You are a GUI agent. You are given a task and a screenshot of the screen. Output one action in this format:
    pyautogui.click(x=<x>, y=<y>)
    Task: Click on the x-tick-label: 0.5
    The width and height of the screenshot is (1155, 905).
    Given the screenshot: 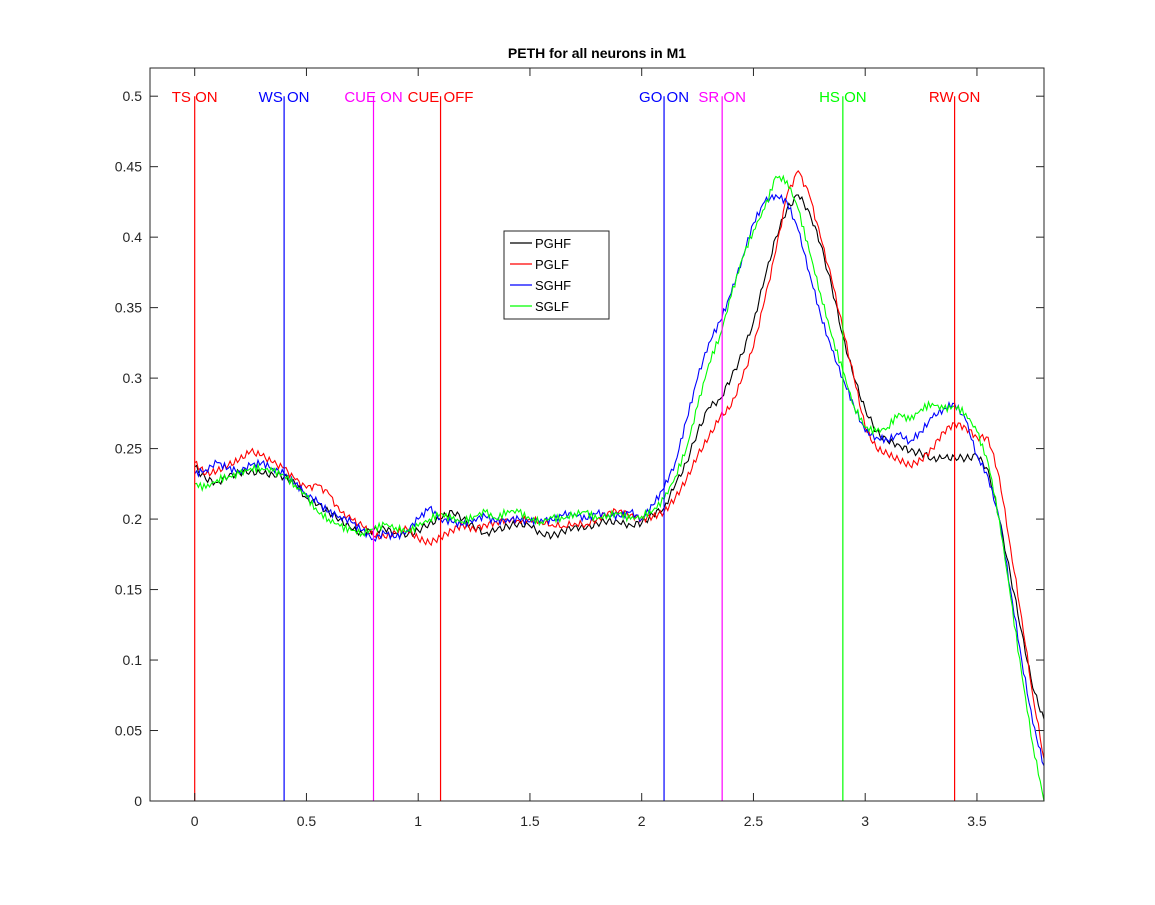 What is the action you would take?
    pyautogui.click(x=307, y=821)
    